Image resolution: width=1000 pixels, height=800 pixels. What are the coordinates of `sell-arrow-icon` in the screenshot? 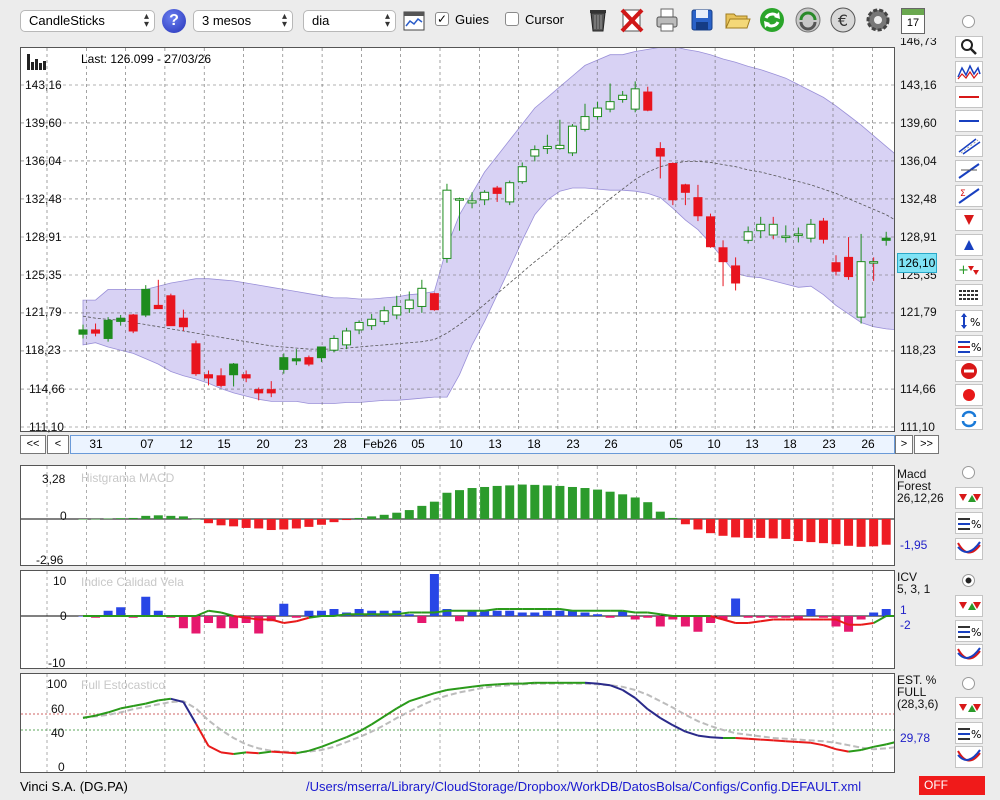 It's located at (969, 220).